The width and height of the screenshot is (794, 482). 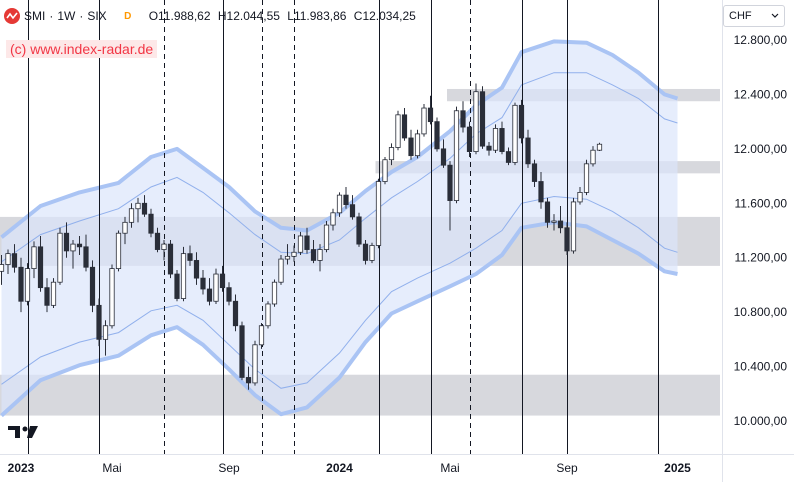 What do you see at coordinates (761, 94) in the screenshot?
I see `price-tick-label: 12.400,00` at bounding box center [761, 94].